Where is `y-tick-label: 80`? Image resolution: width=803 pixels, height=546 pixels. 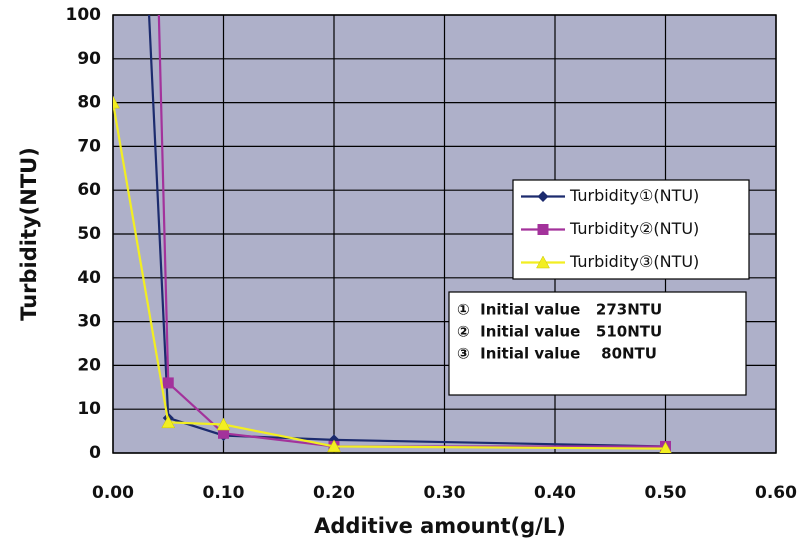 y-tick-label: 80 is located at coordinates (89, 103).